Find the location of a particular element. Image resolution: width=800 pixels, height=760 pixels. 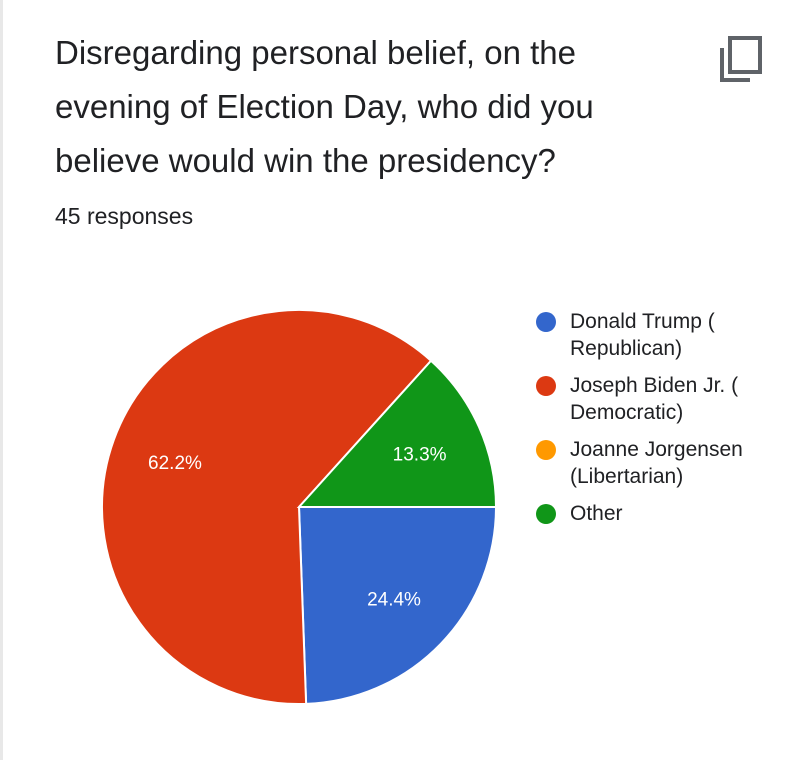

legend-item-2: Joanne Jorgensen (Libertarian) is located at coordinates (656, 463).